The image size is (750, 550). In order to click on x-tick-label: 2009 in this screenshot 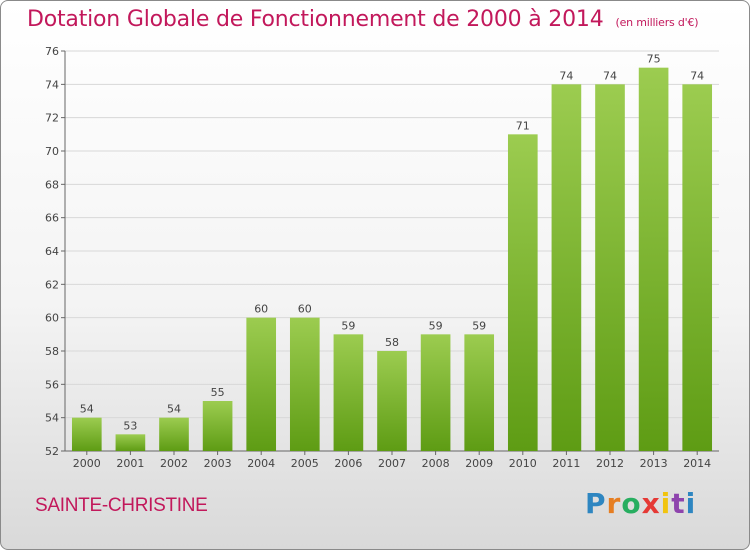, I will do `click(479, 463)`.